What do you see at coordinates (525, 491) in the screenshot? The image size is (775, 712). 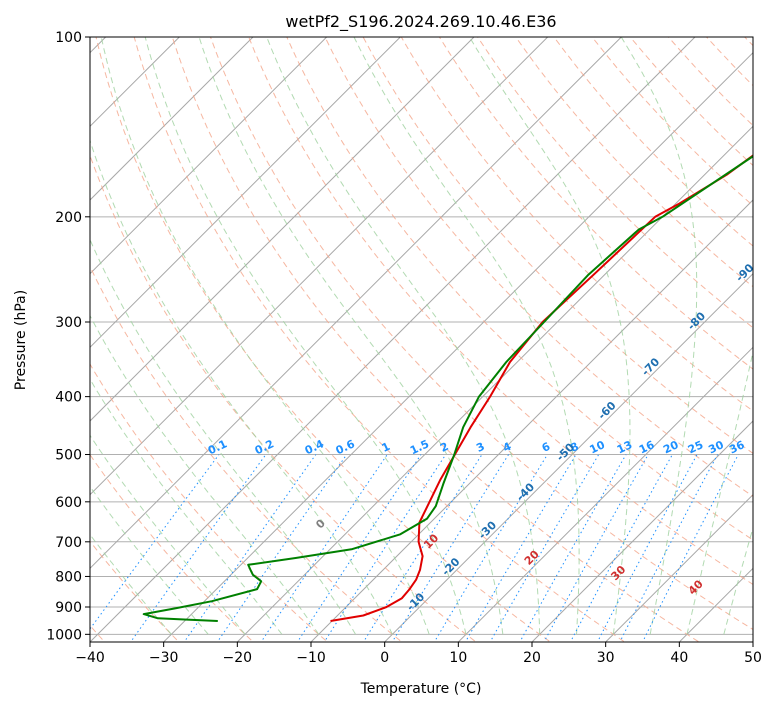 I see `dry-adiabat-label: -40` at bounding box center [525, 491].